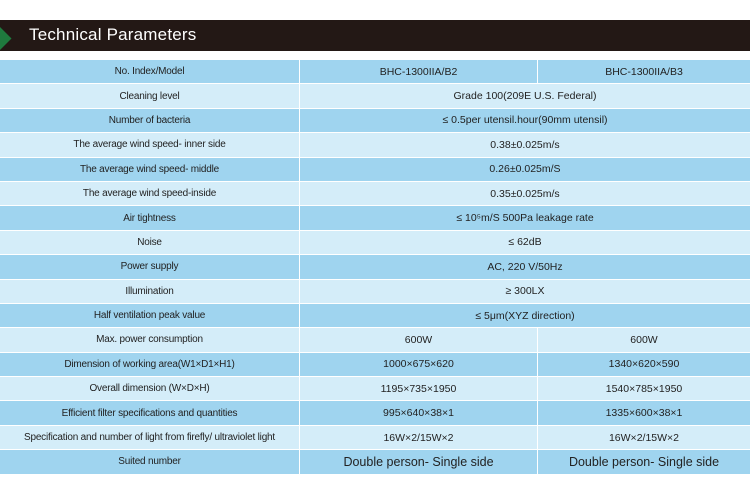 This screenshot has height=483, width=750. What do you see at coordinates (150, 291) in the screenshot?
I see `row-label: Illumination` at bounding box center [150, 291].